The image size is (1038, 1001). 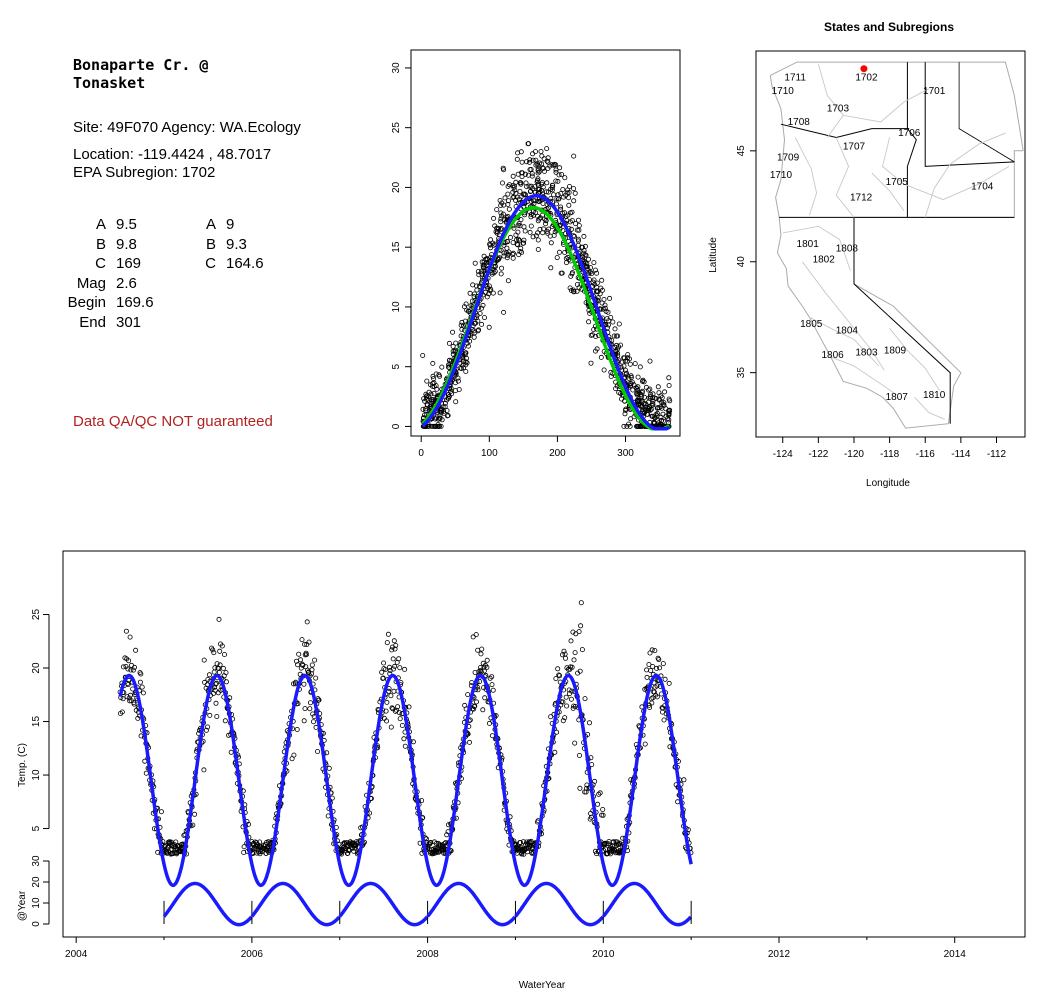 What do you see at coordinates (76, 954) in the screenshot?
I see `ts-xtick-label: 2004` at bounding box center [76, 954].